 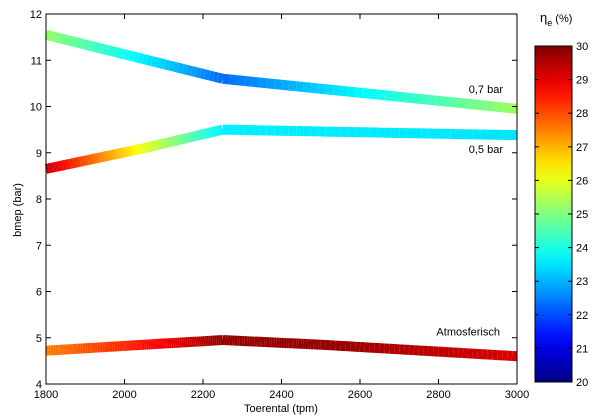 What do you see at coordinates (18, 210) in the screenshot?
I see `y-axis-label: bmep (bar)` at bounding box center [18, 210].